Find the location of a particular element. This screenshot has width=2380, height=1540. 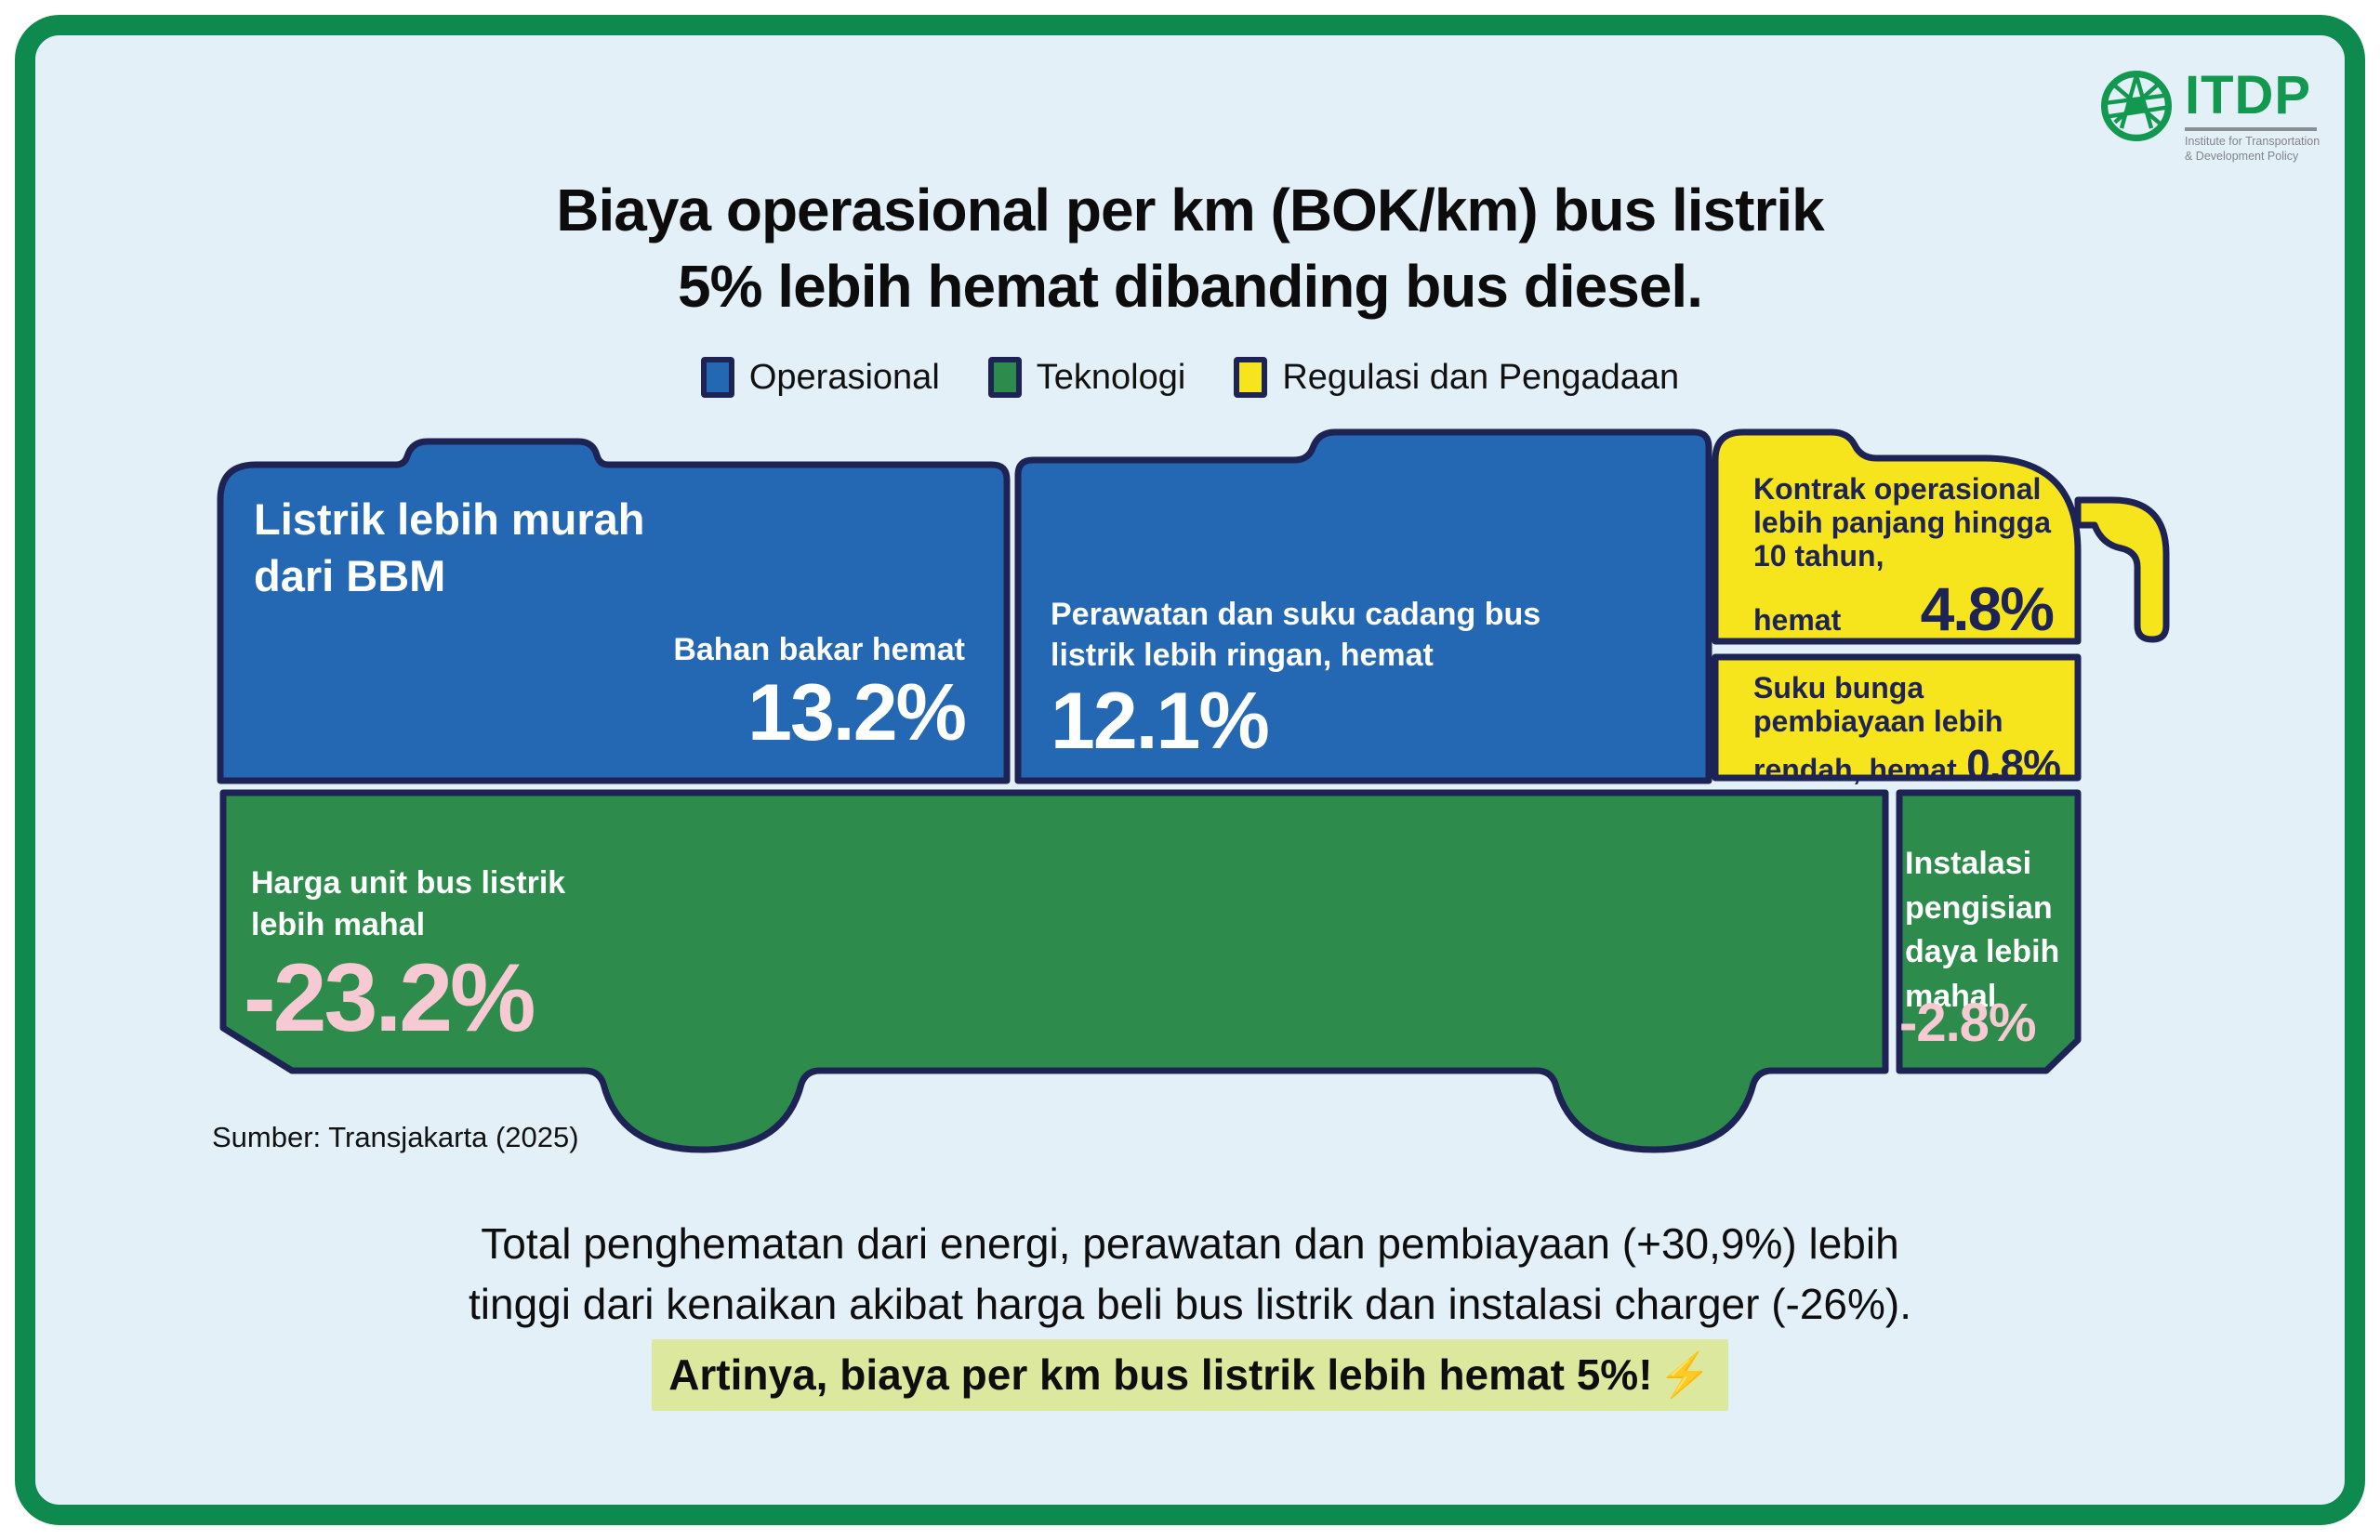

legend-item-teknologi: Teknologi is located at coordinates (1086, 378).